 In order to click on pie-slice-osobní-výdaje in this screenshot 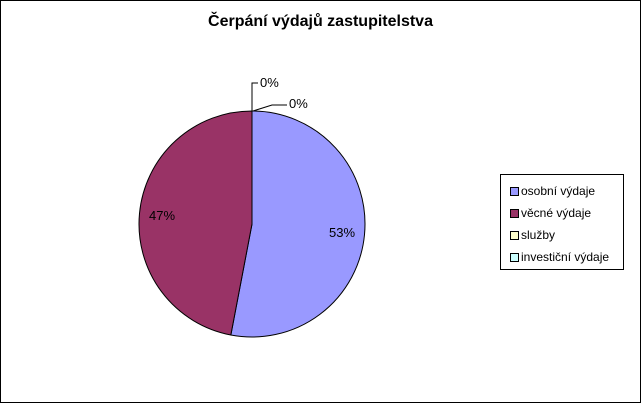, I will do `click(298, 224)`.